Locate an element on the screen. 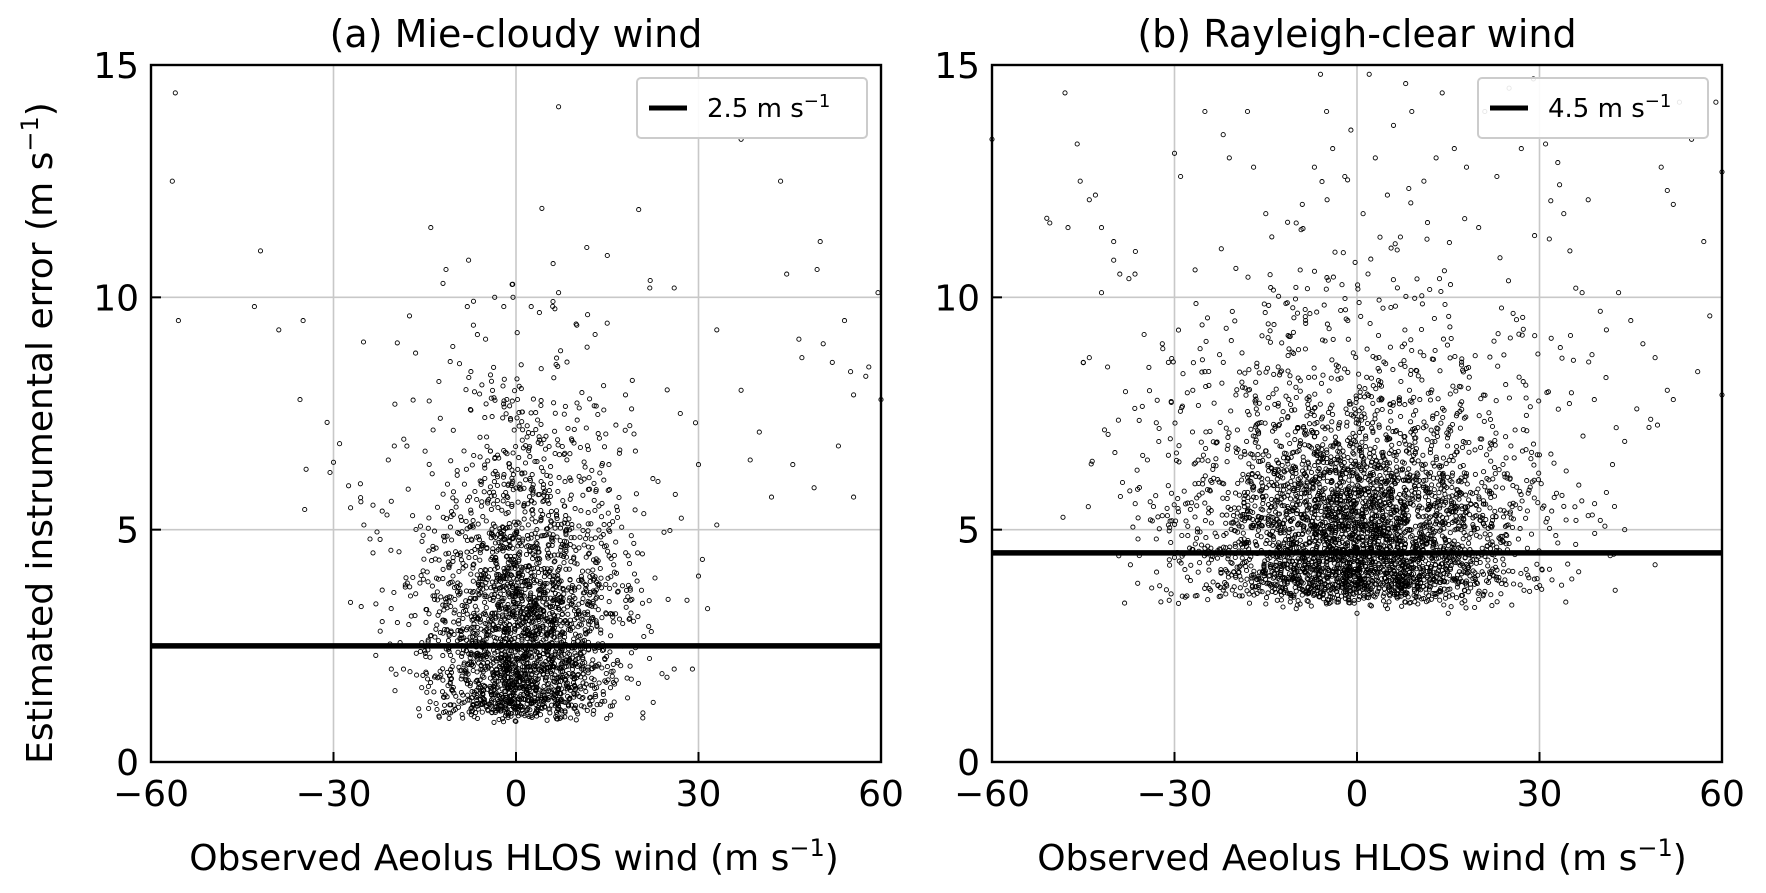  panel-a-y-tick-label: 5 is located at coordinates (127, 531).